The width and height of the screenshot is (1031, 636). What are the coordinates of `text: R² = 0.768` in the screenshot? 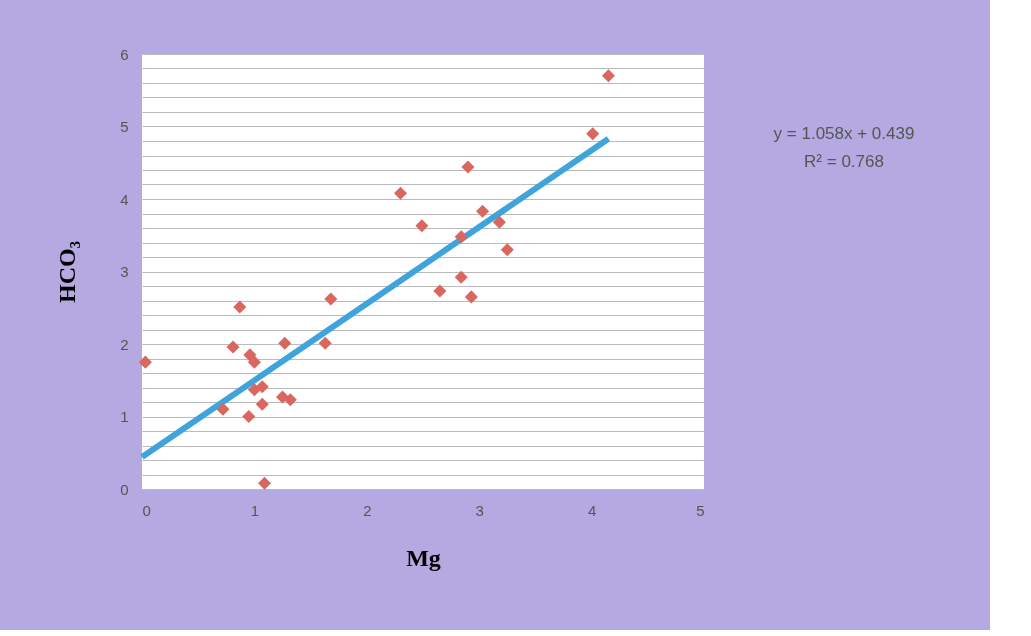 It's located at (844, 161).